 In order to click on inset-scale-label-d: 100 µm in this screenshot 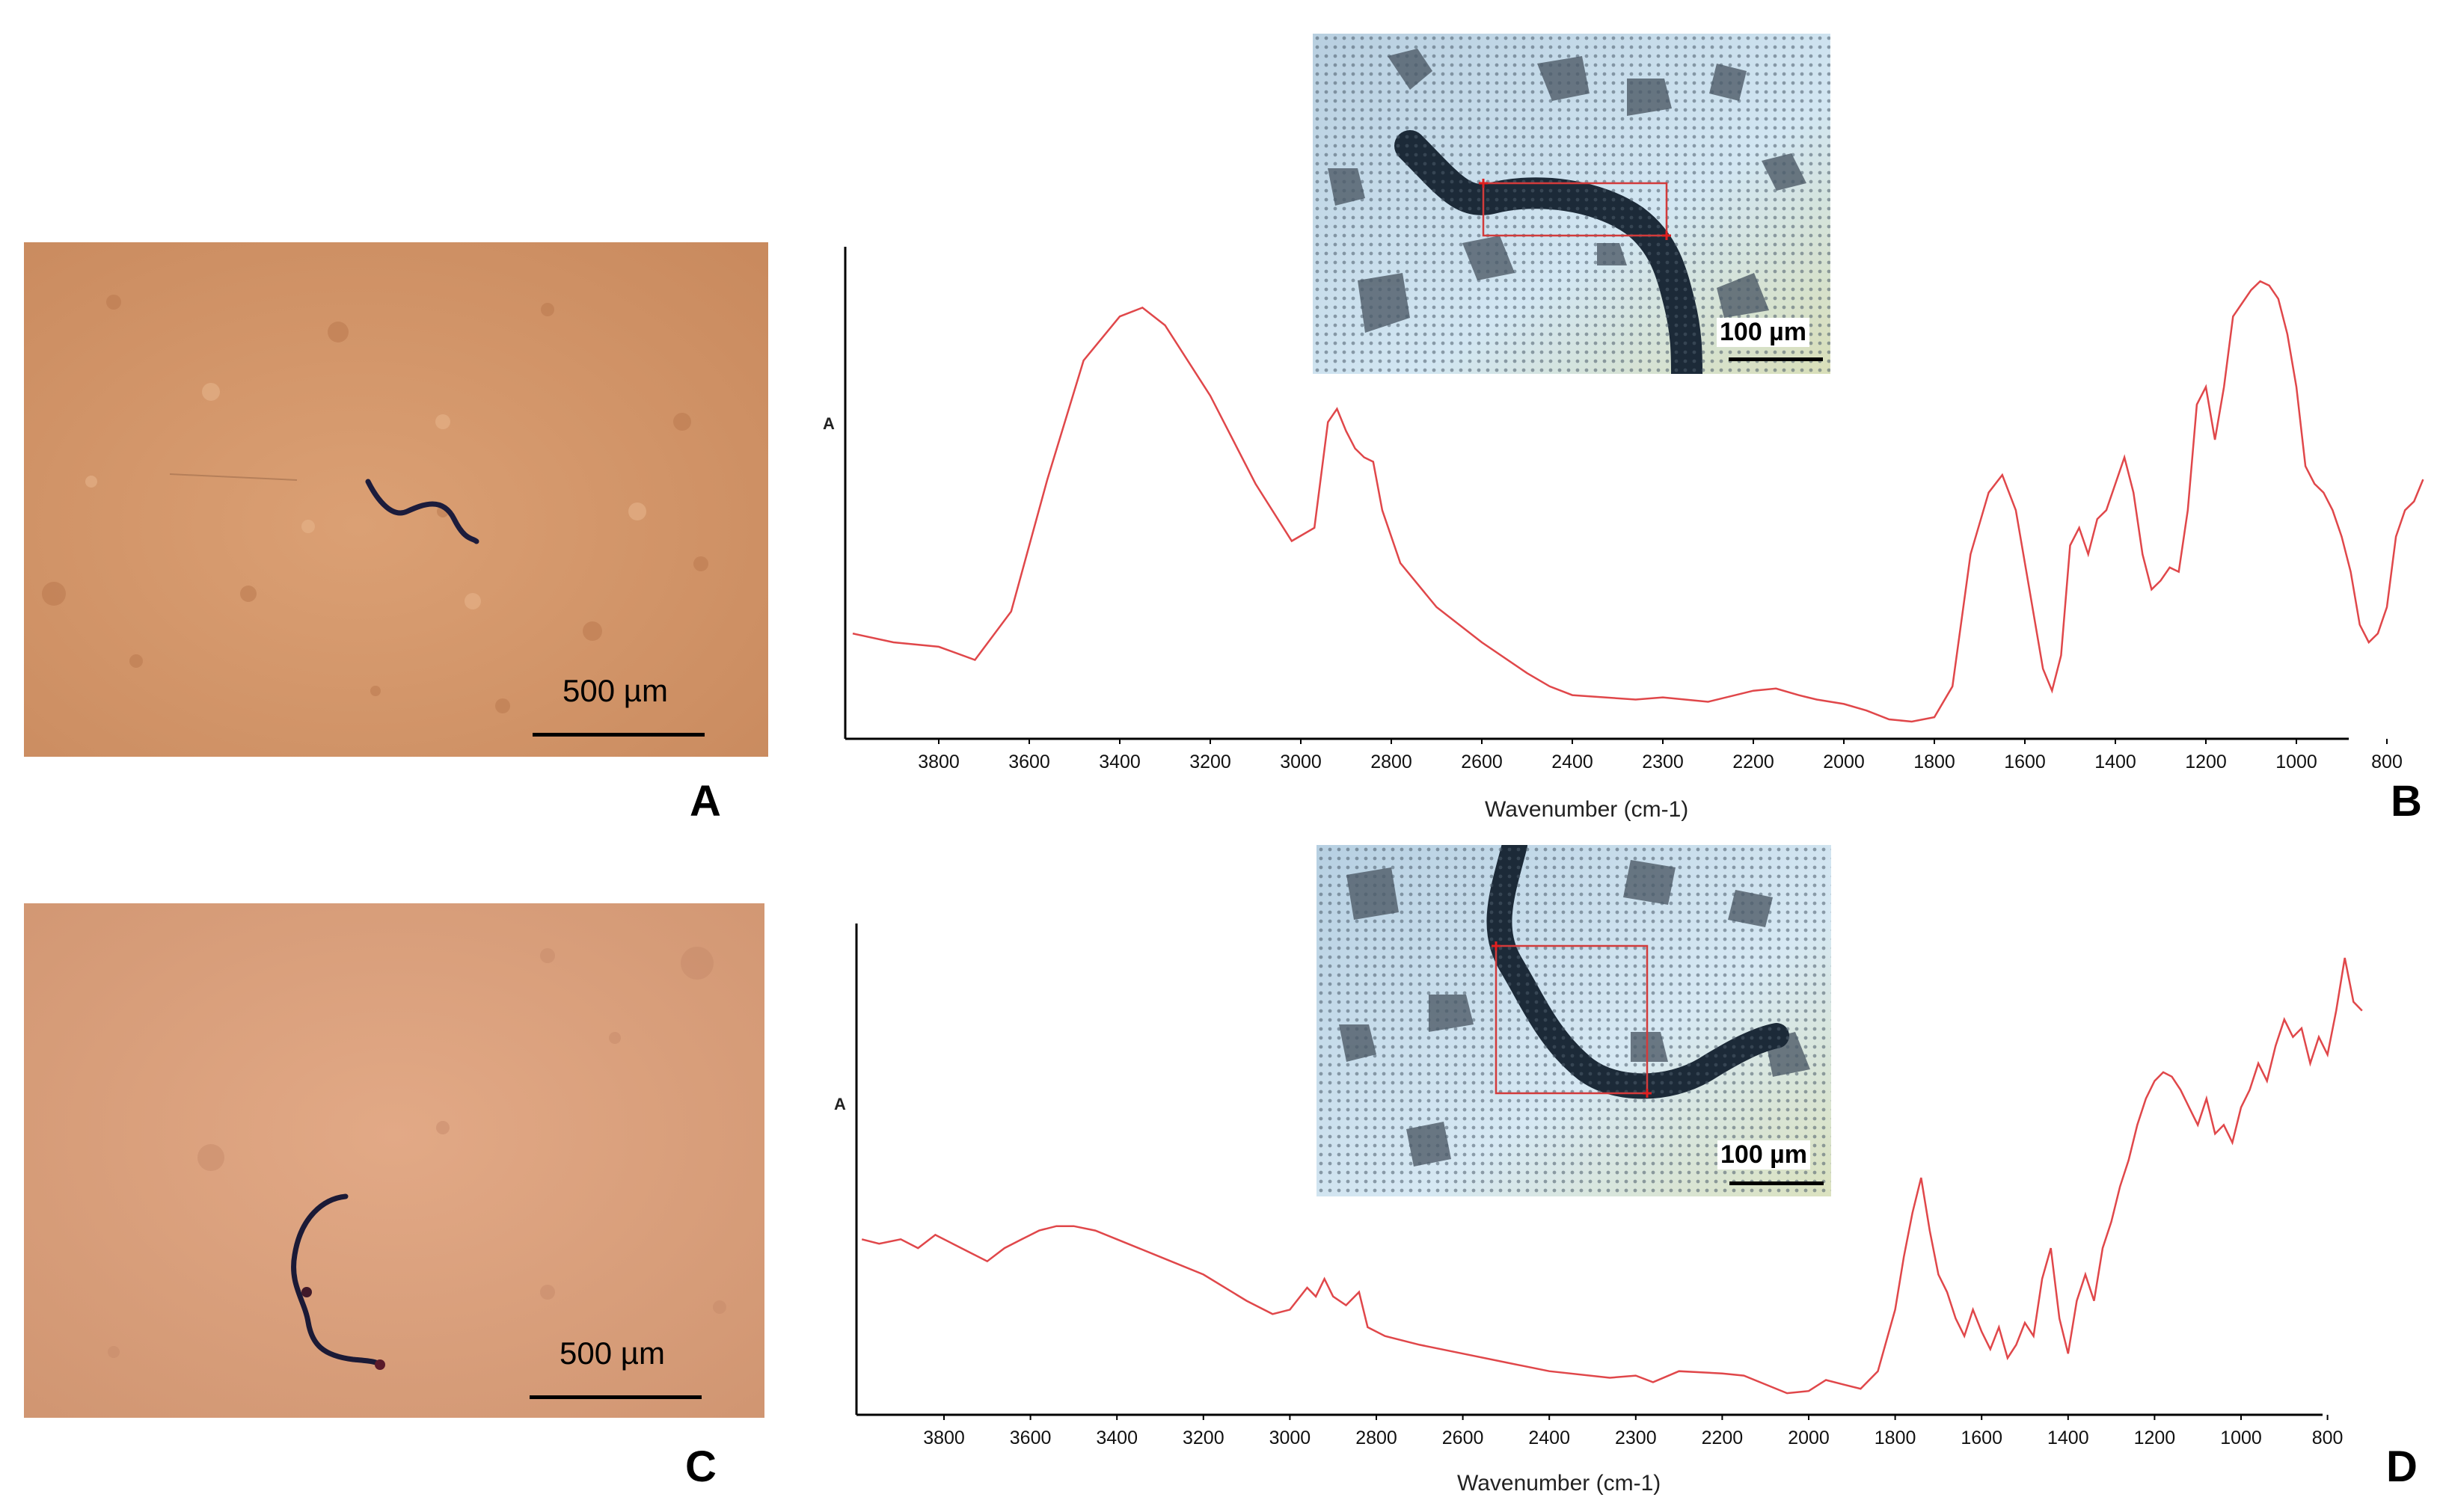, I will do `click(1763, 1155)`.